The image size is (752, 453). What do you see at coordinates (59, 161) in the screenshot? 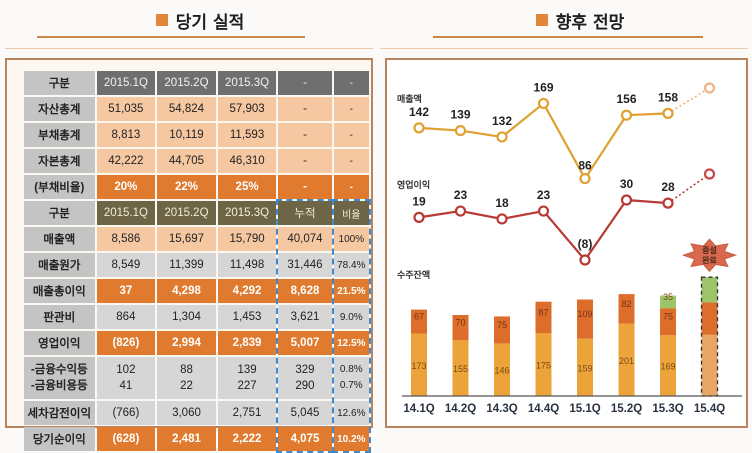
I see `row-label: 자본총계` at bounding box center [59, 161].